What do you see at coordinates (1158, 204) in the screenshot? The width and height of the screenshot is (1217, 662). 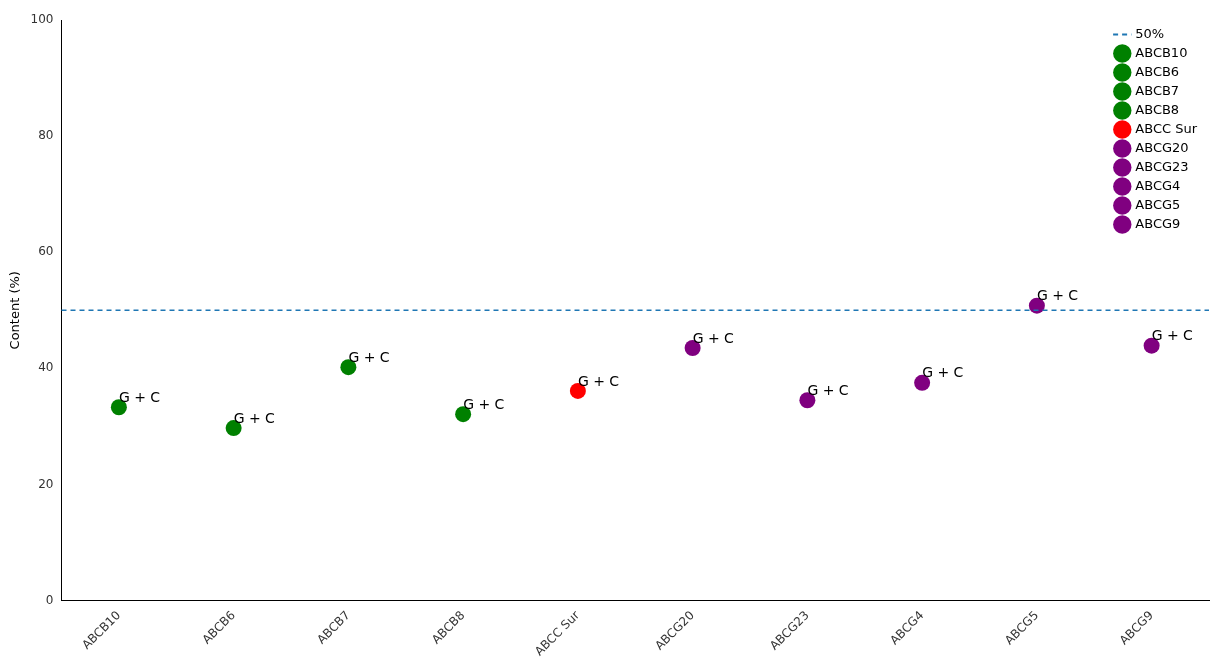 I see `legend-label: ABCG5` at bounding box center [1158, 204].